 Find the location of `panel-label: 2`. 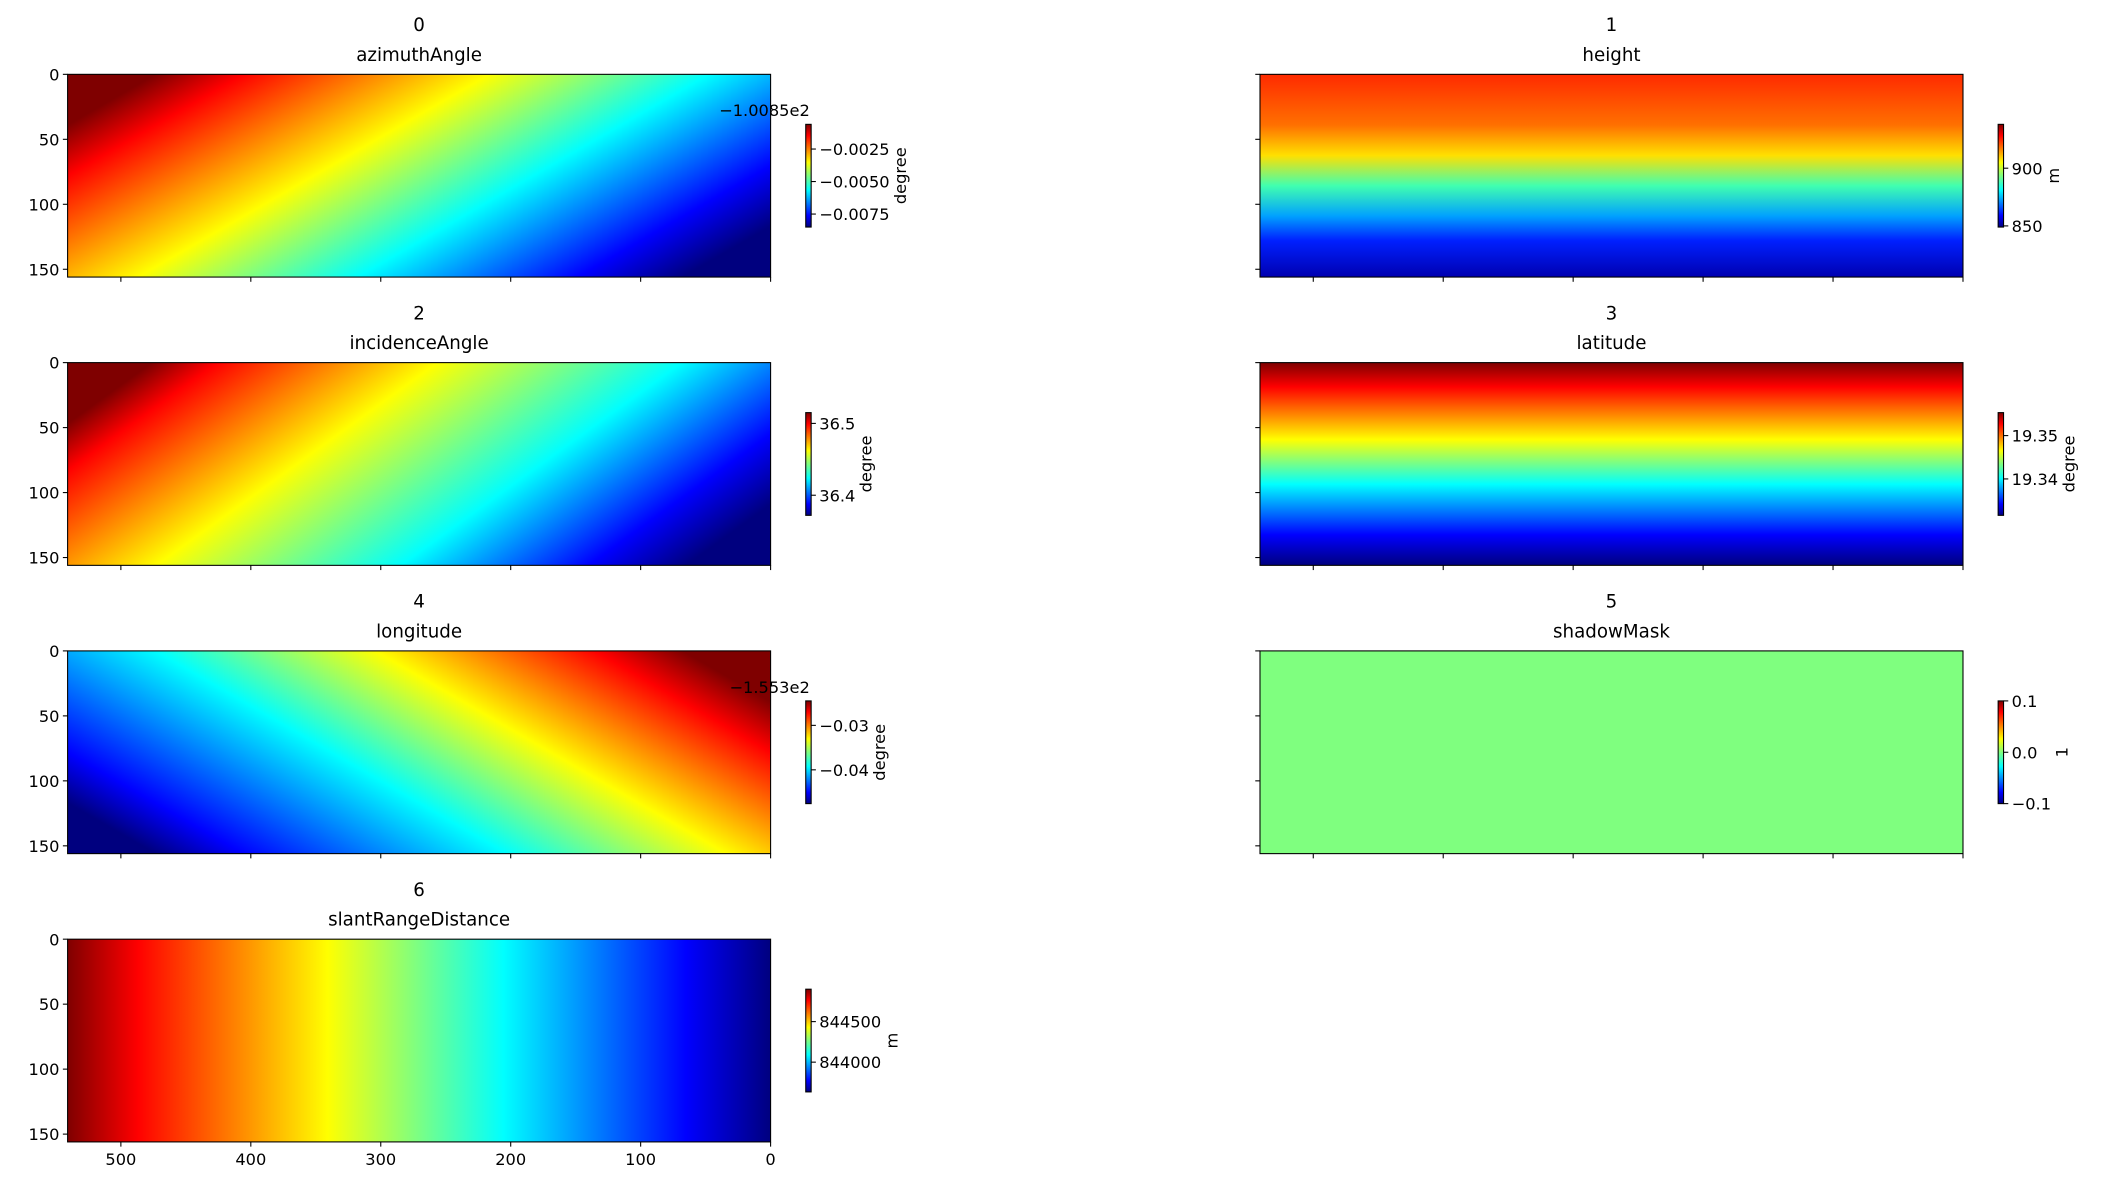

panel-label: 2 is located at coordinates (419, 313).